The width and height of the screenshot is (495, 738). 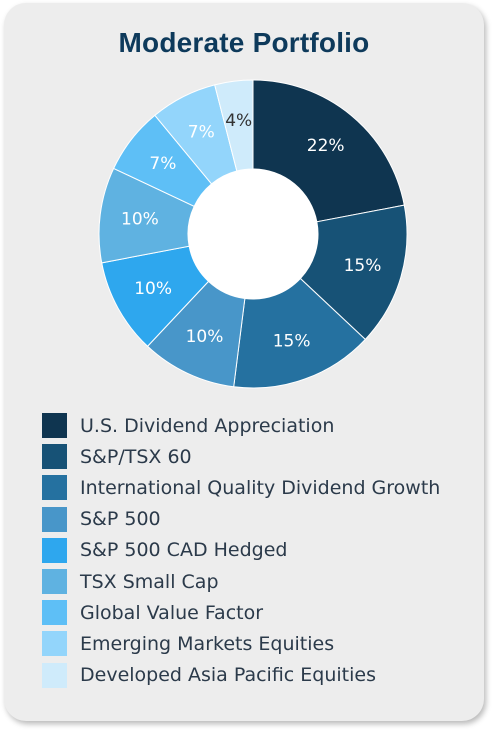 I want to click on slice-label-9: 4%, so click(x=238, y=121).